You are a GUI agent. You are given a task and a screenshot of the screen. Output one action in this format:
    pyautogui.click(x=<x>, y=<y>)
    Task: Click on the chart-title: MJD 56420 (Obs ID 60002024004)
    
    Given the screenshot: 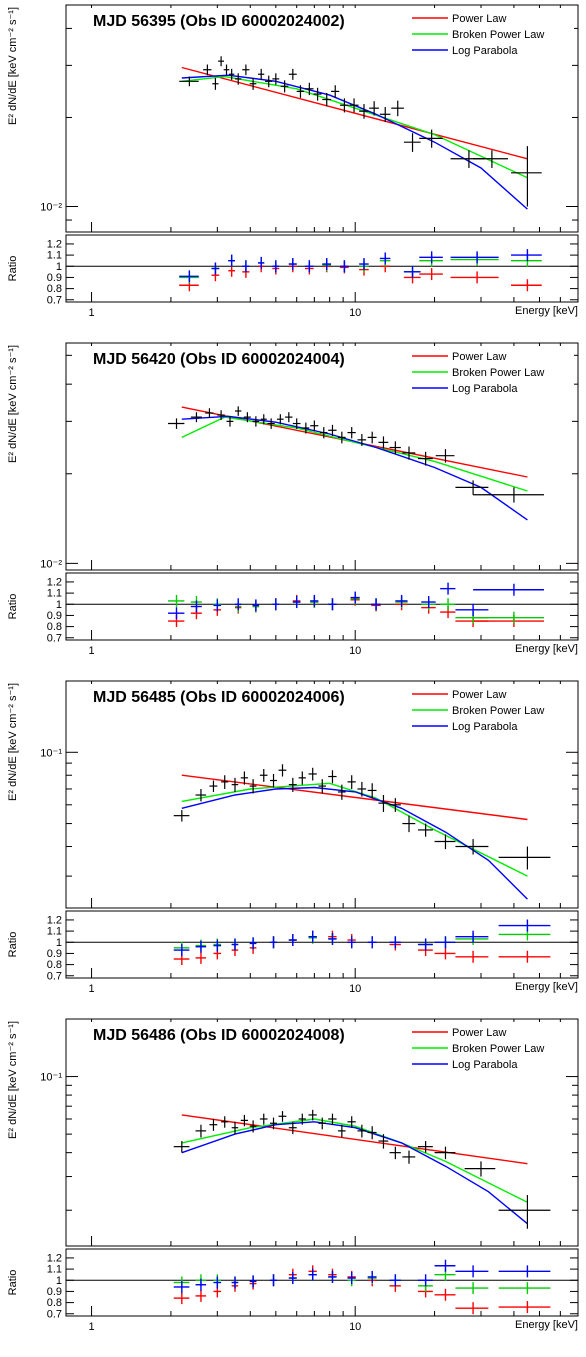 What is the action you would take?
    pyautogui.click(x=219, y=359)
    